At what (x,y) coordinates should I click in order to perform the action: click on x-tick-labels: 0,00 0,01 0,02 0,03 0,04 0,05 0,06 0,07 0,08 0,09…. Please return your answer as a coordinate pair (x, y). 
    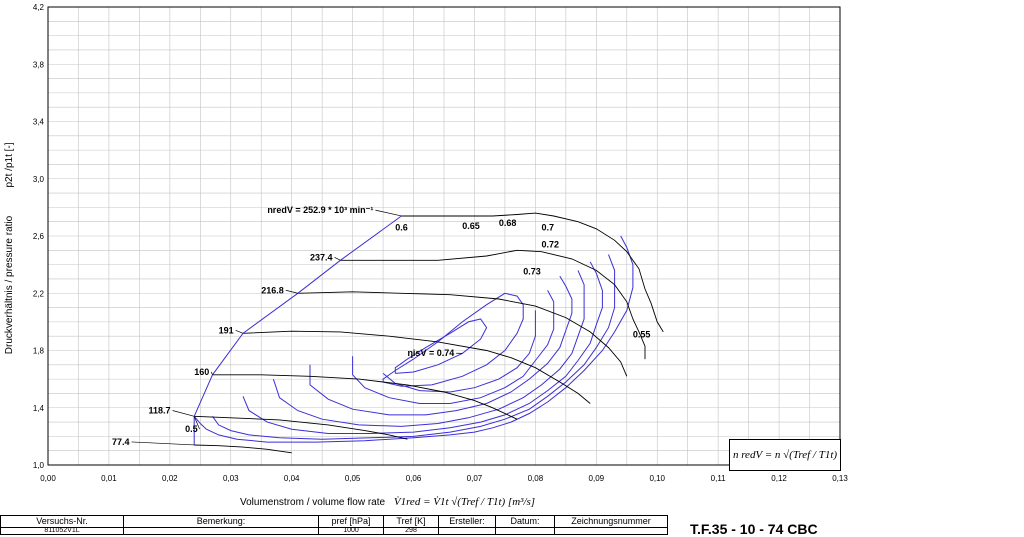
    Looking at the image, I should click on (444, 478).